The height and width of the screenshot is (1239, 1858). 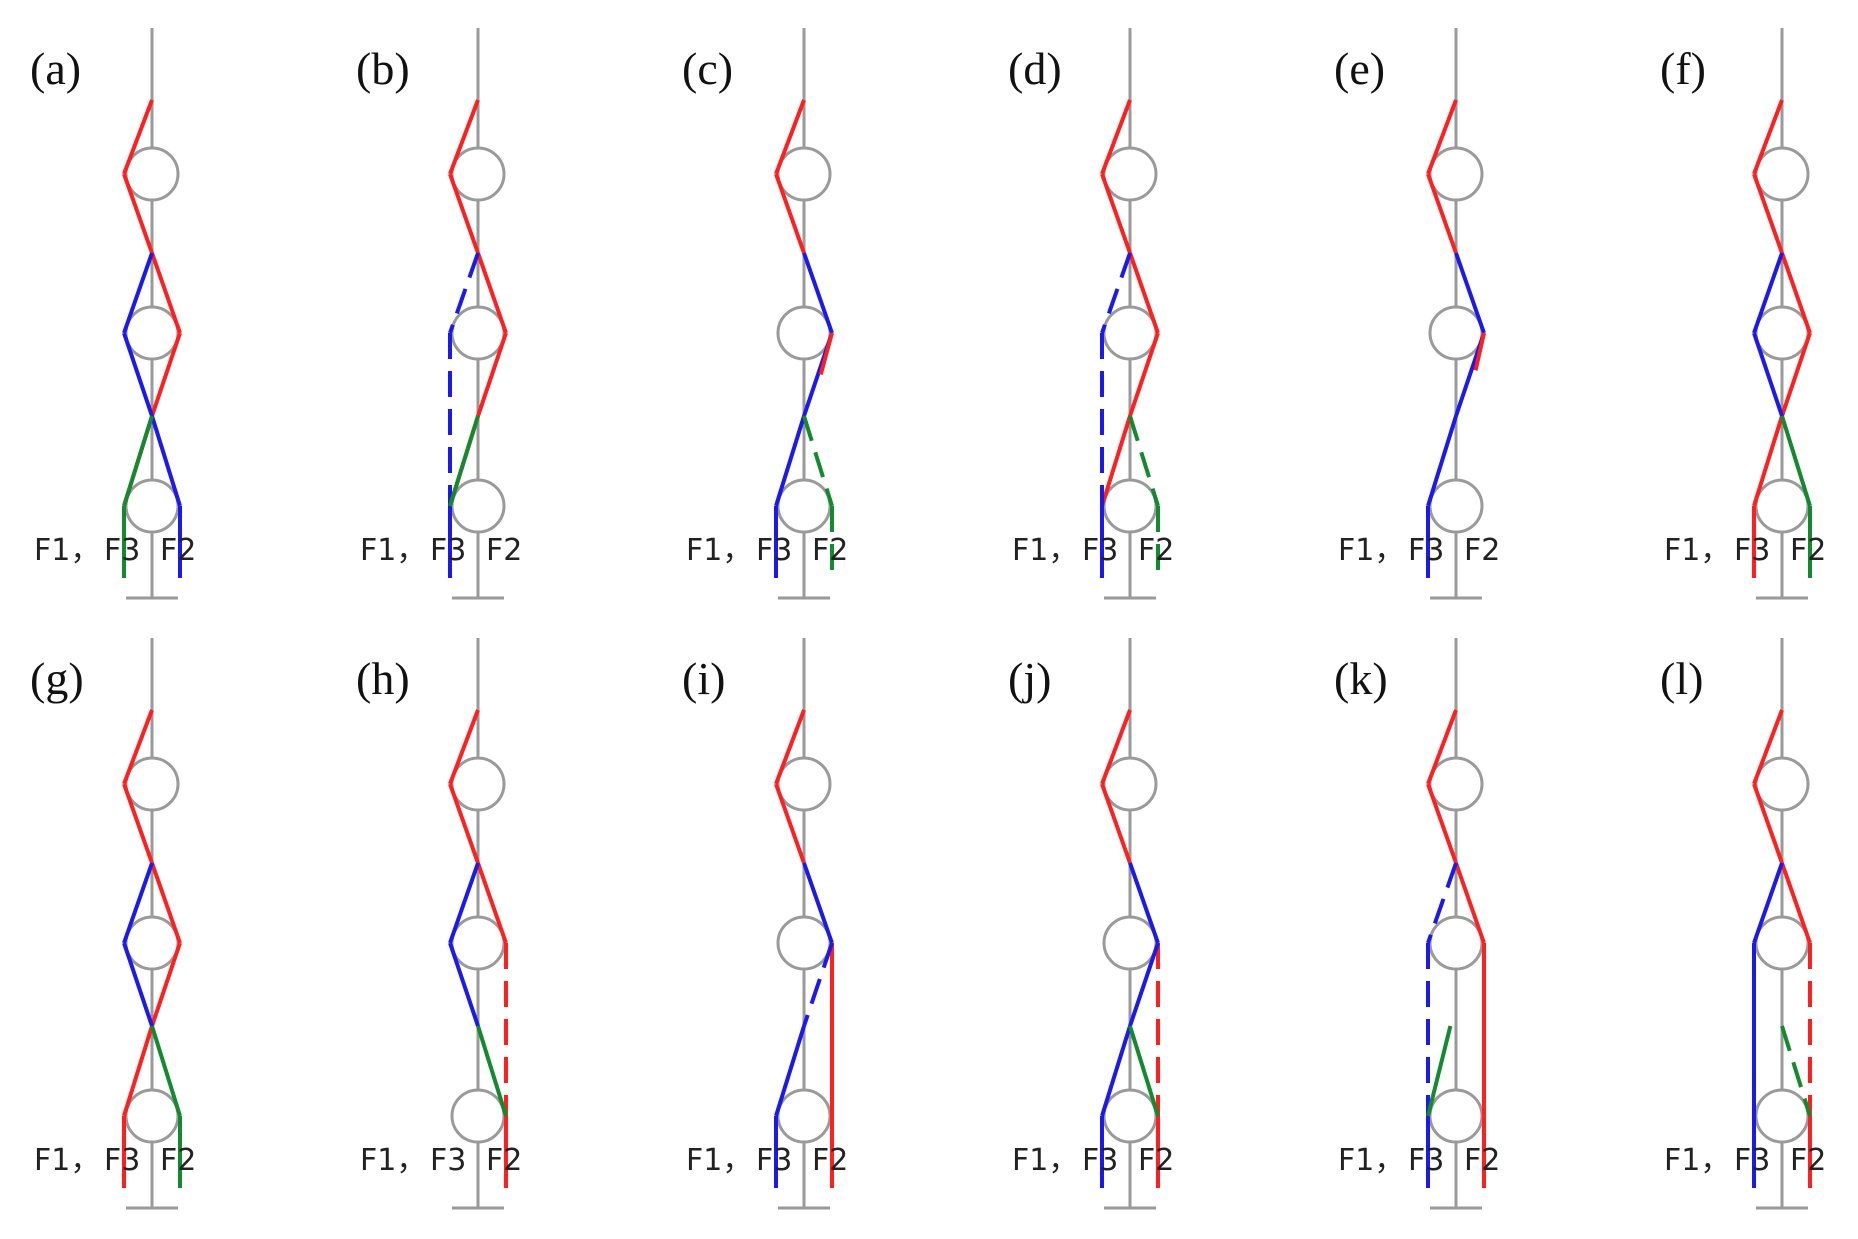 What do you see at coordinates (707, 68) in the screenshot?
I see `panel-label: (c)` at bounding box center [707, 68].